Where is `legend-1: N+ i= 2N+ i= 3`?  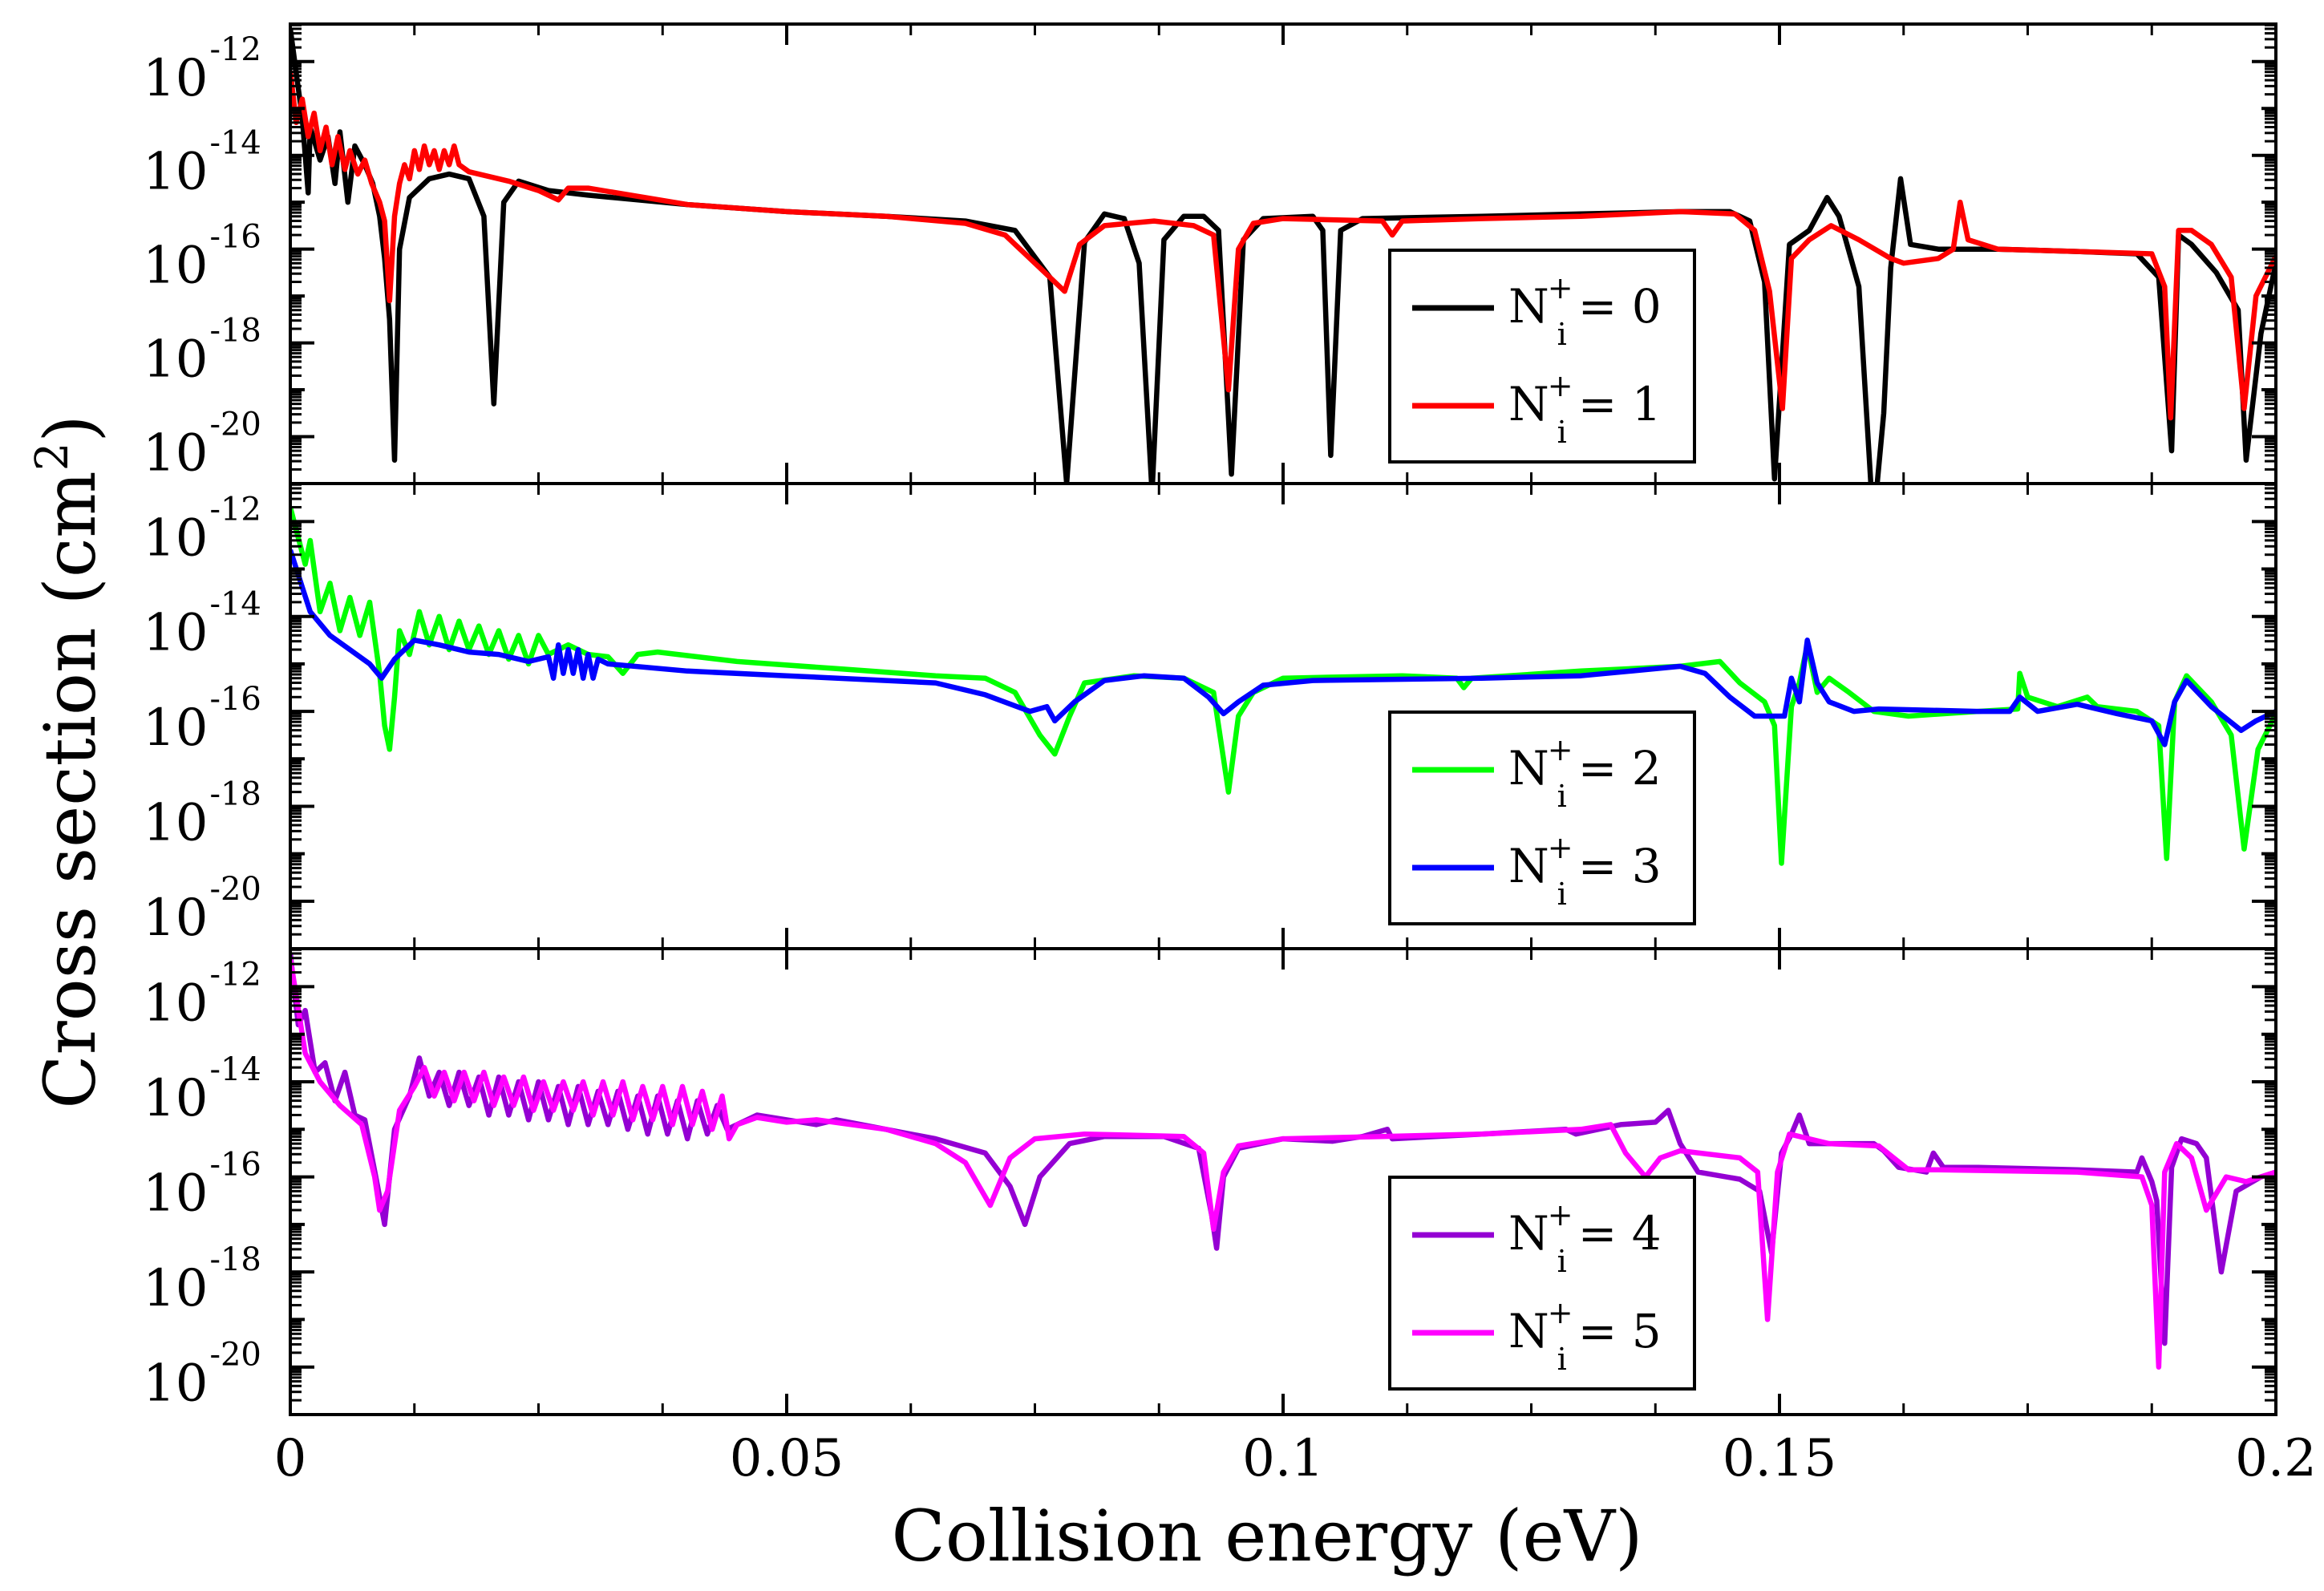
legend-1: N+ i= 2N+ i= 3 is located at coordinates (1542, 817).